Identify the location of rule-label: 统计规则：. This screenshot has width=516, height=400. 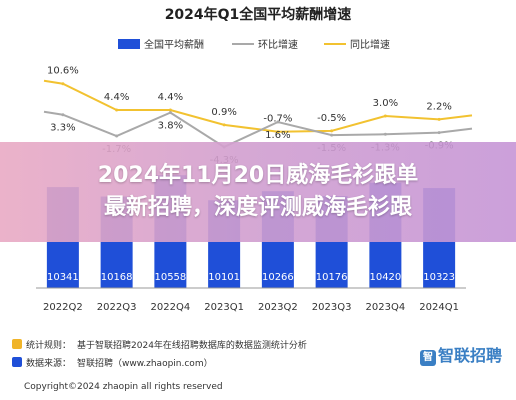
(49, 346).